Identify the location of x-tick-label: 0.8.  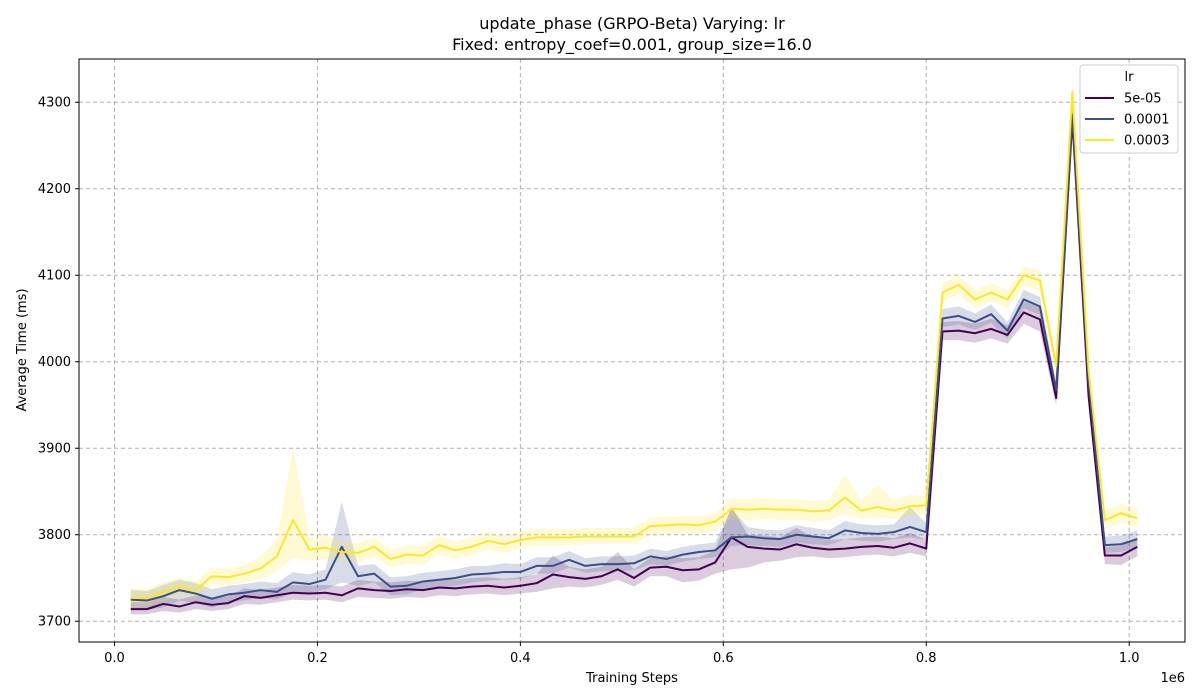
(926, 658).